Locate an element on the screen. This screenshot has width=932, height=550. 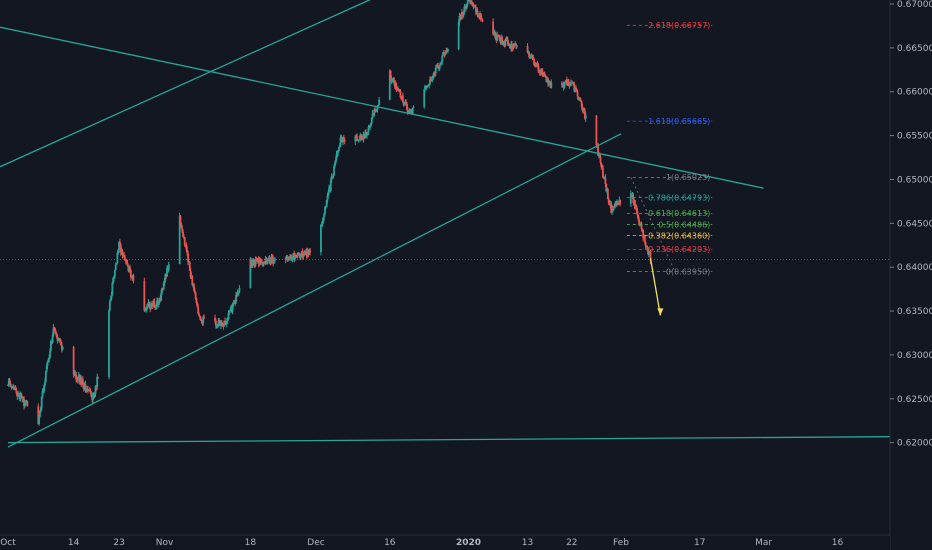
price-tick-label: 0.62500 is located at coordinates (914, 400).